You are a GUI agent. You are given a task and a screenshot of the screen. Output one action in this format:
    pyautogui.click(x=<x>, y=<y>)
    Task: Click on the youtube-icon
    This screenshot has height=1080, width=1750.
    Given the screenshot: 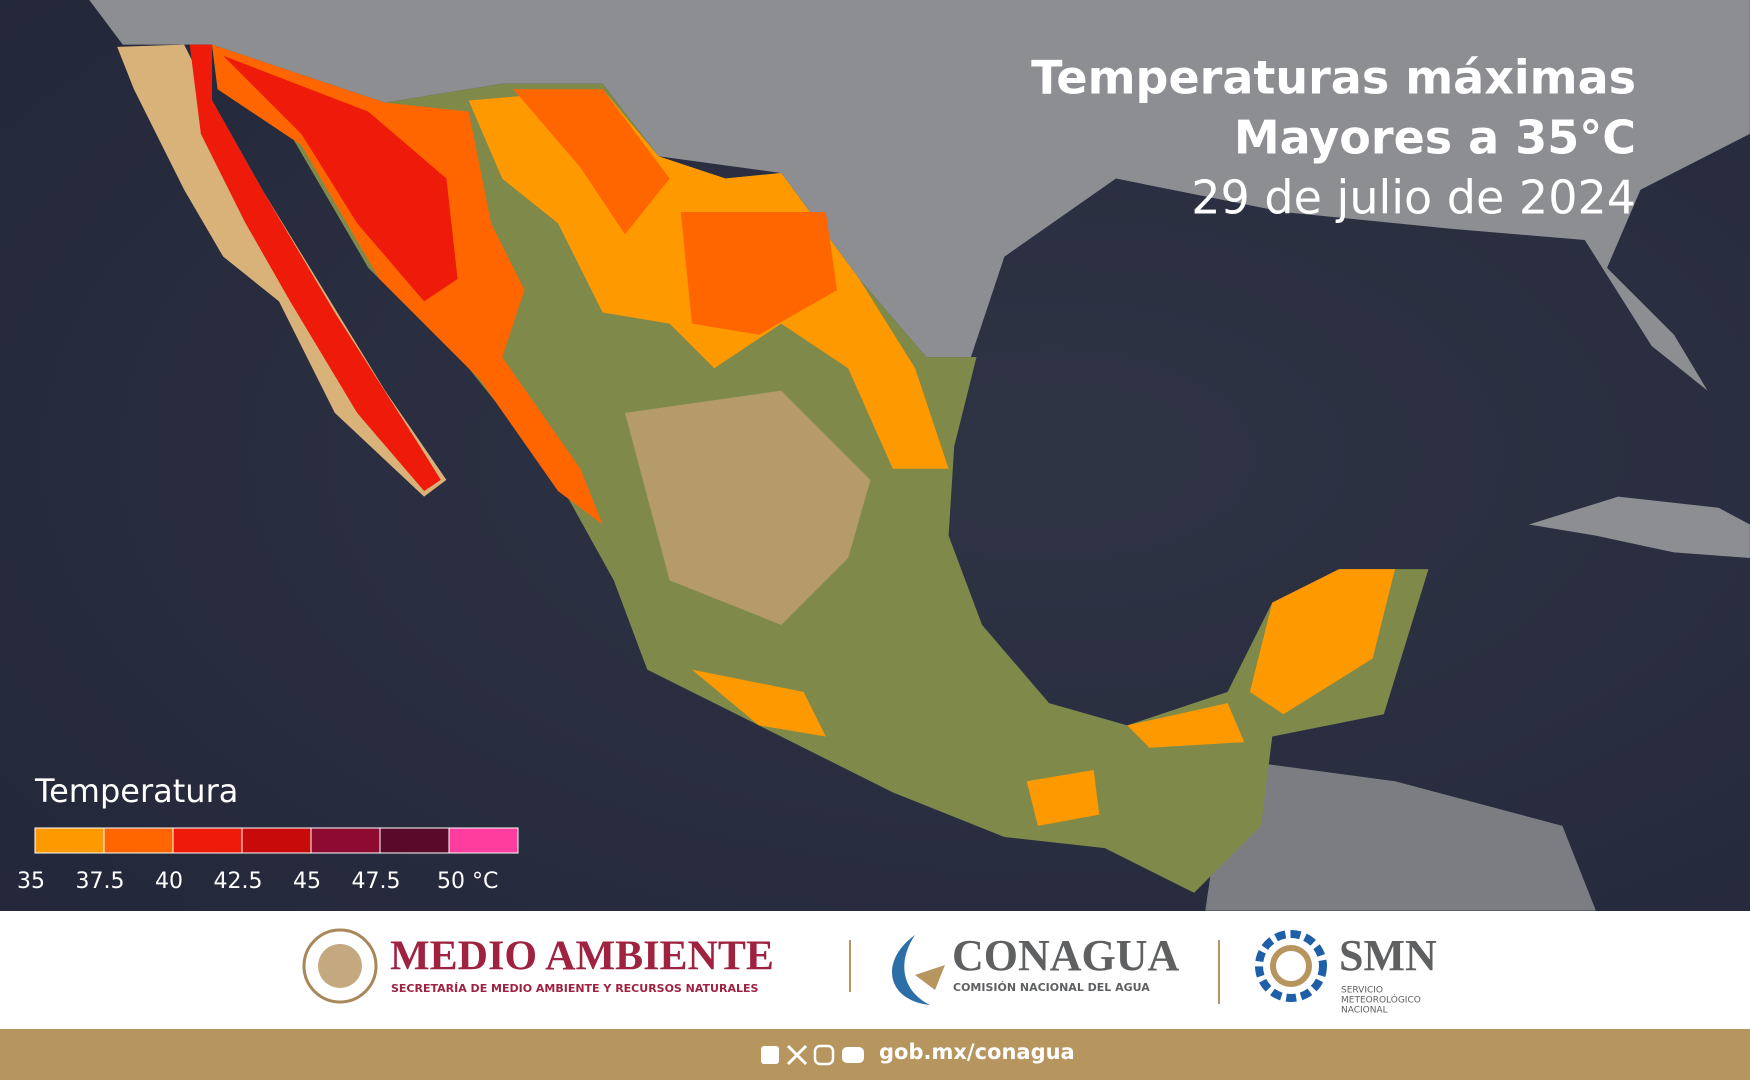 What is the action you would take?
    pyautogui.click(x=853, y=1055)
    